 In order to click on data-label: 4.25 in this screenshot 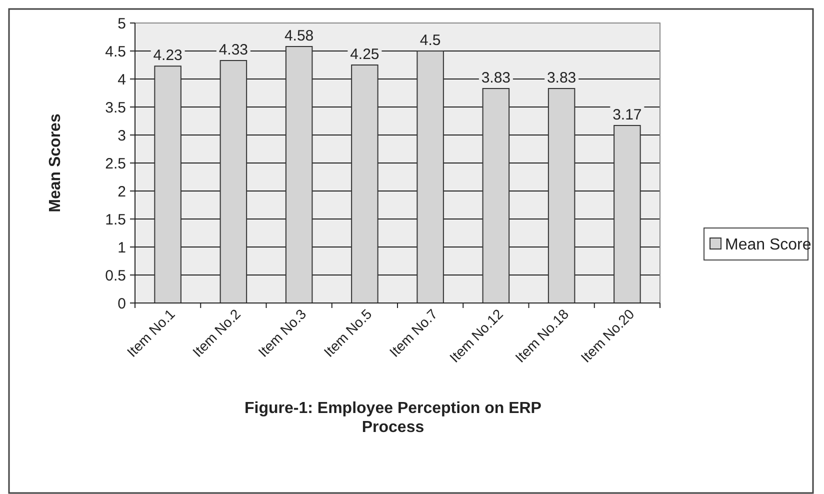, I will do `click(365, 54)`.